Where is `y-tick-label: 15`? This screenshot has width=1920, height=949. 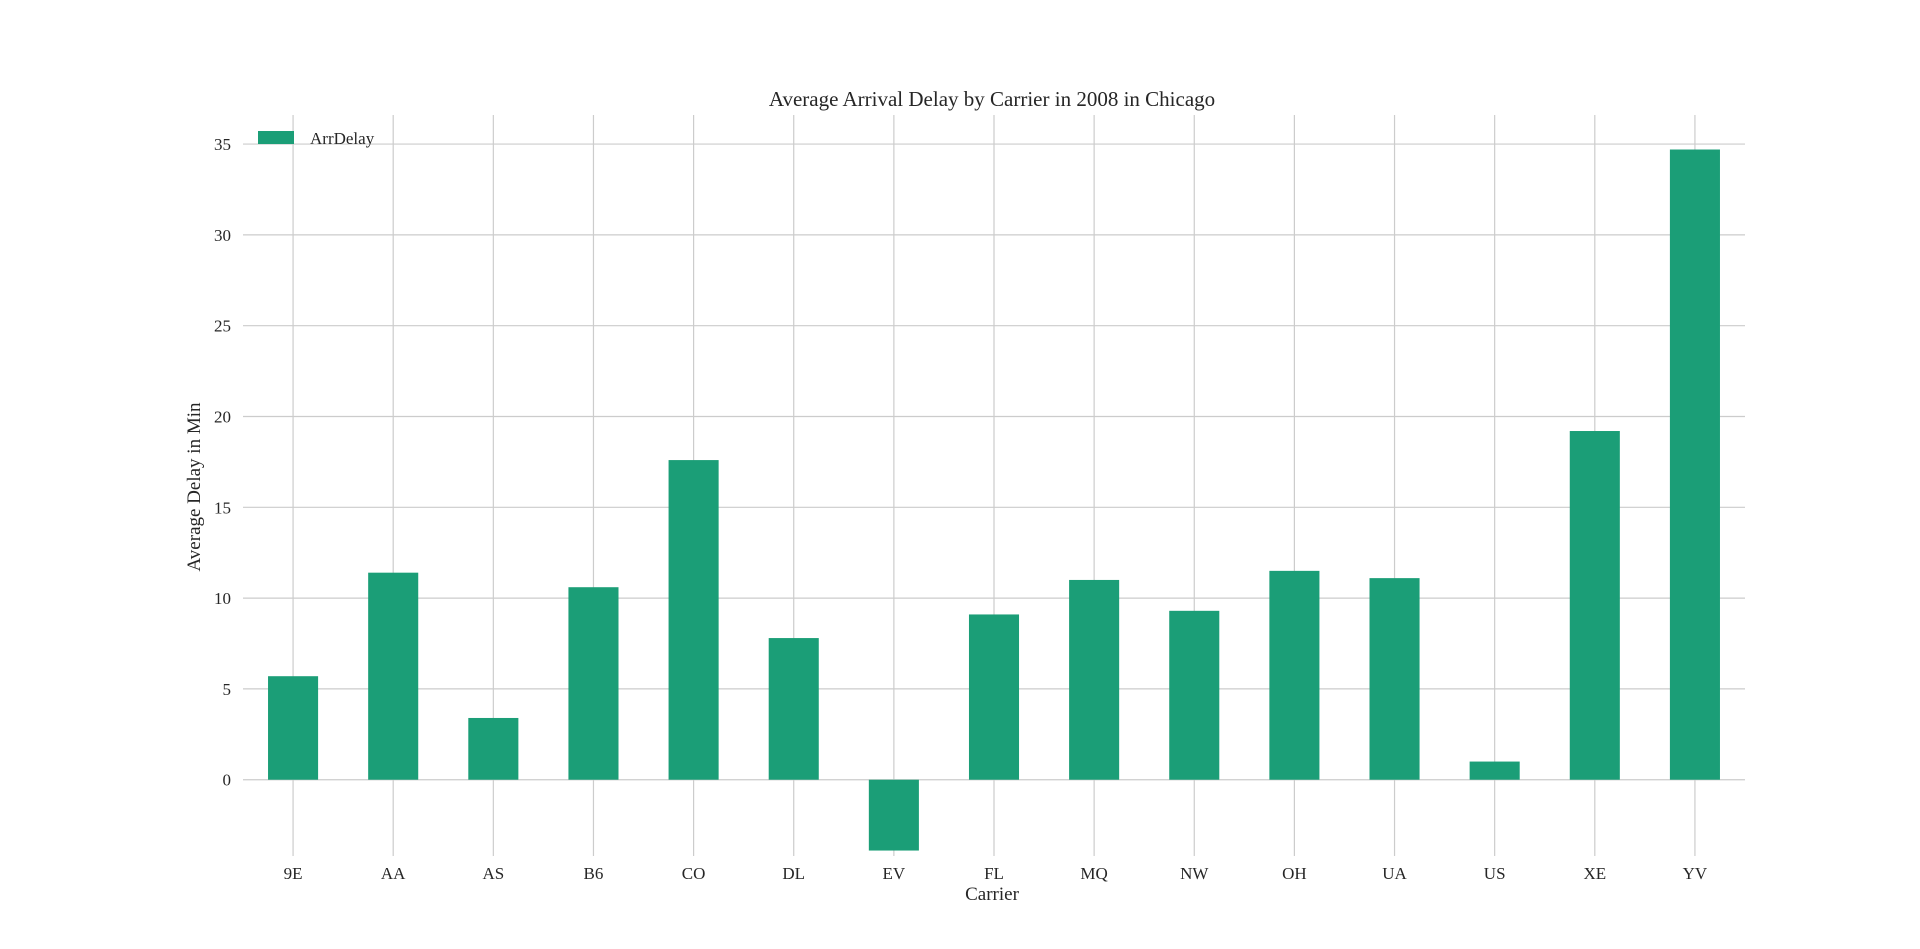 y-tick-label: 15 is located at coordinates (222, 507).